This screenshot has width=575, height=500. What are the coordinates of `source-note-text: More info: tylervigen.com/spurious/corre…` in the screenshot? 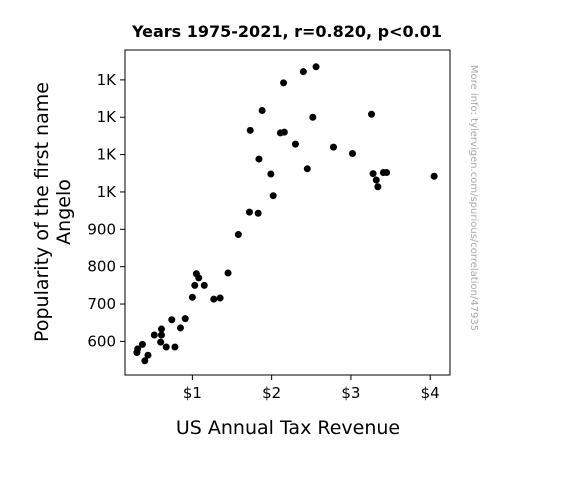 It's located at (473, 198).